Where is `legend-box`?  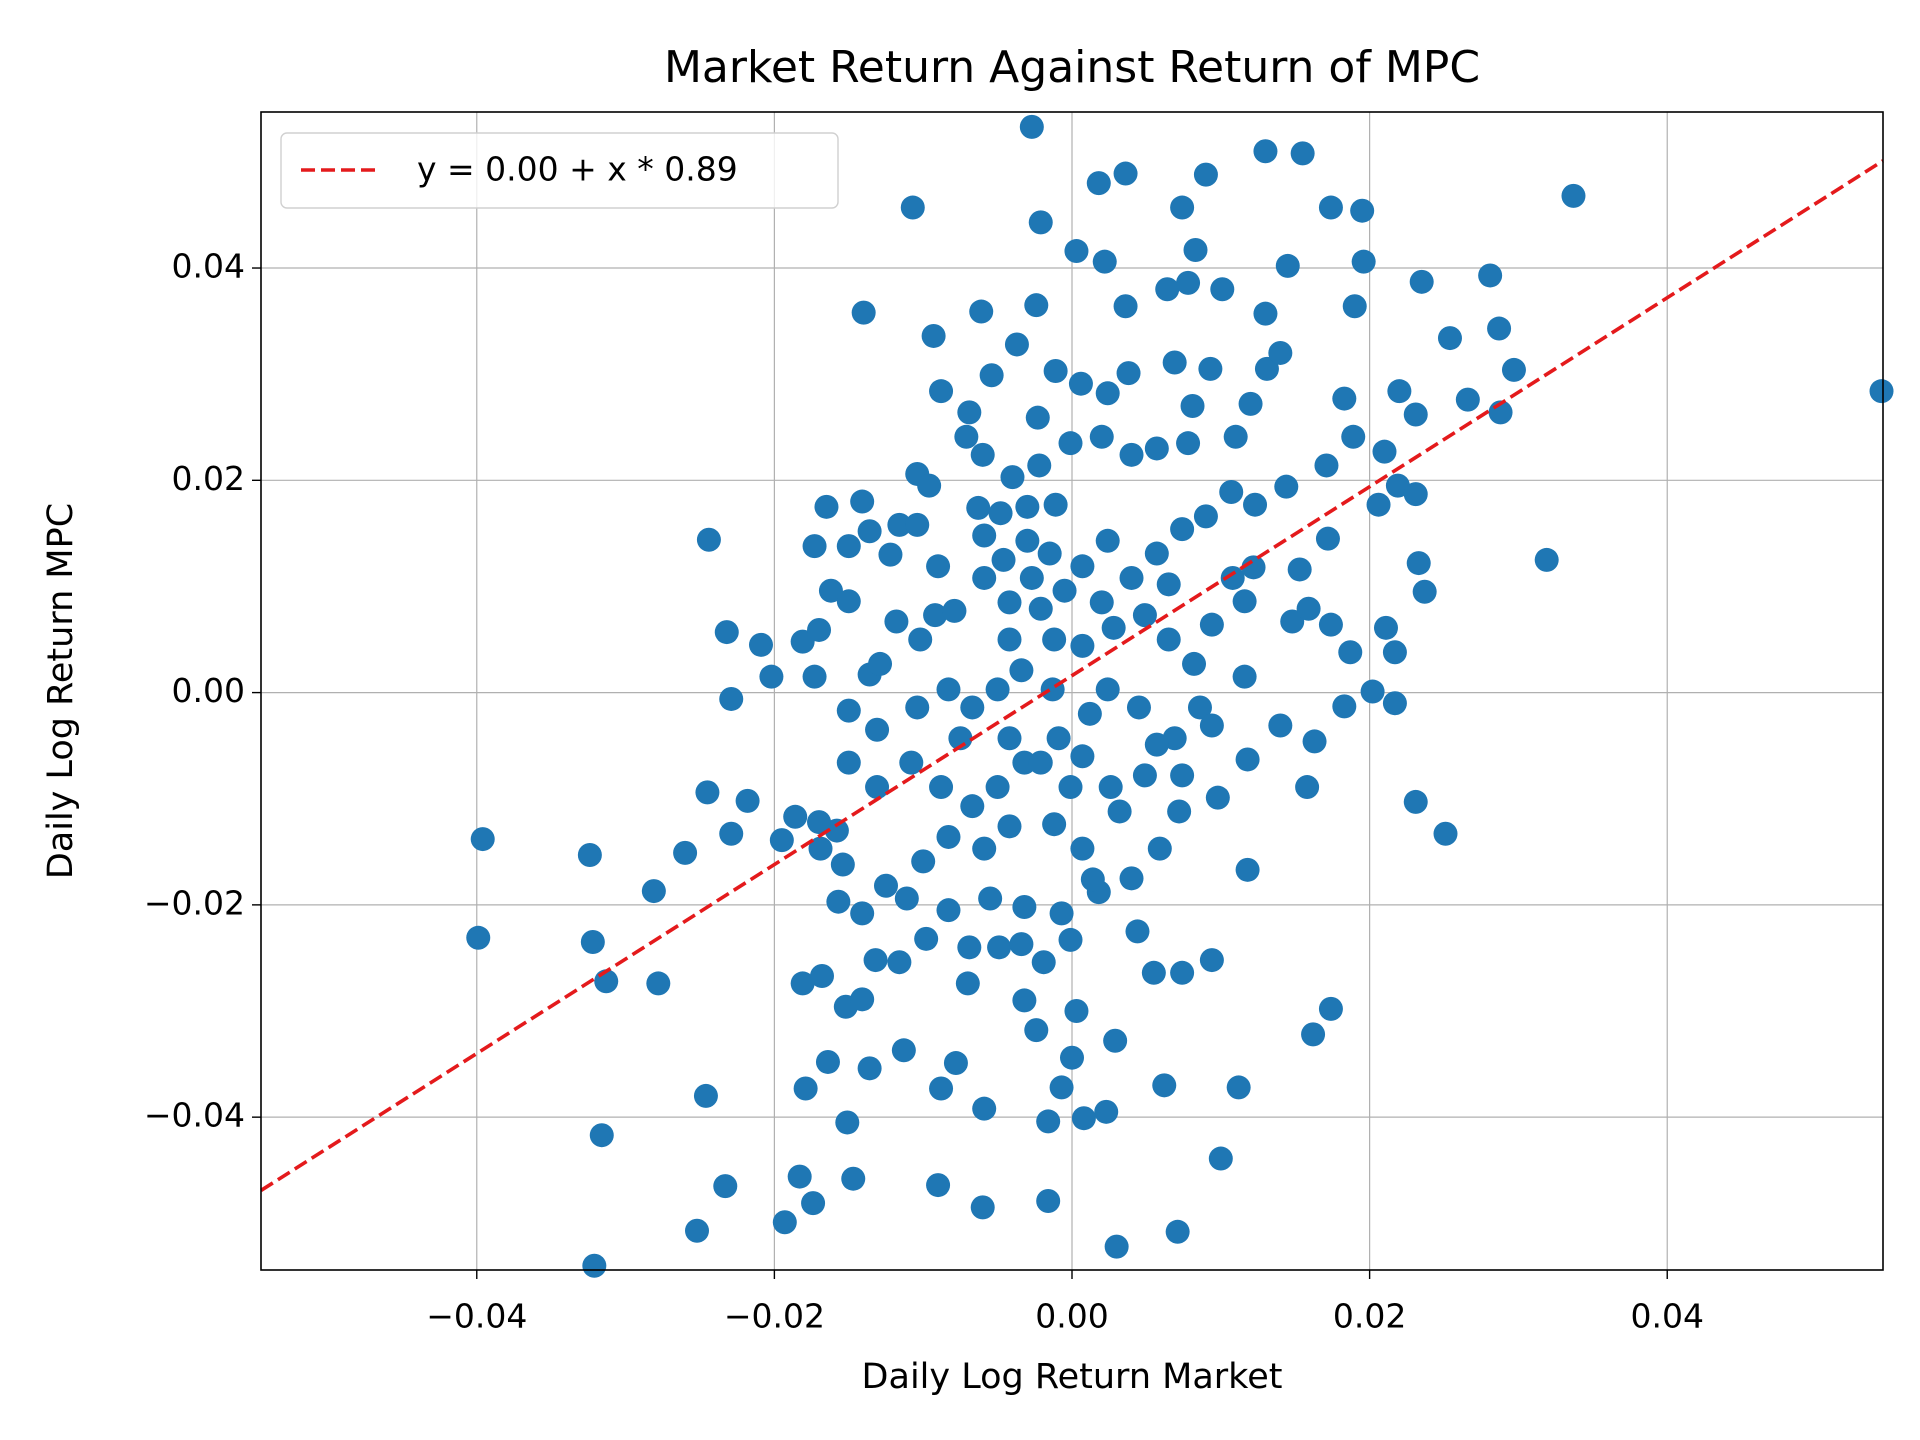 legend-box is located at coordinates (559, 170).